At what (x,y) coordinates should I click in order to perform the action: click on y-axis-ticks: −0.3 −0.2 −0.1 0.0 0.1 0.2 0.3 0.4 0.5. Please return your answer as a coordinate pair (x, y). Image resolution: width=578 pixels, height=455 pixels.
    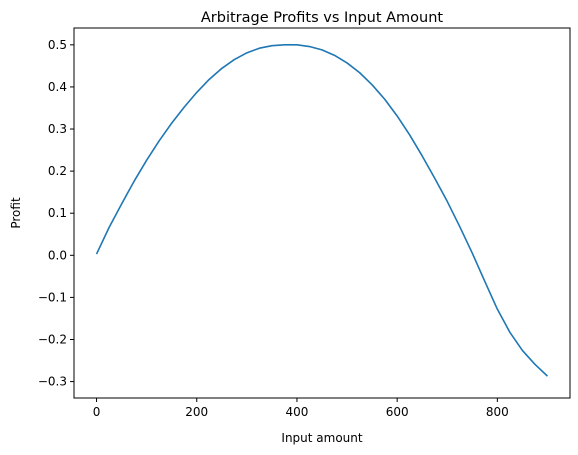
    Looking at the image, I should click on (56, 213).